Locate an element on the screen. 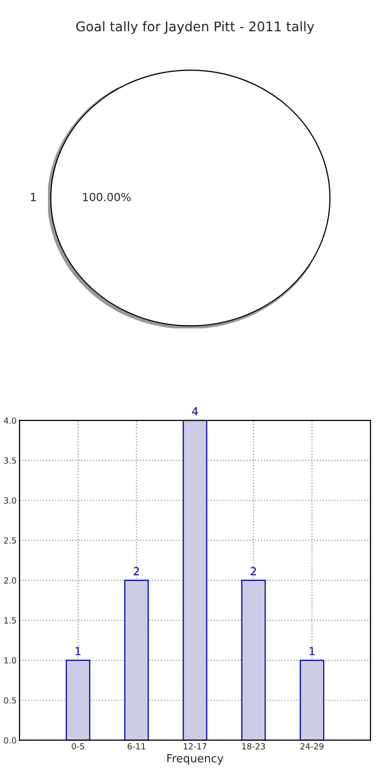  data-label: 100.00% is located at coordinates (107, 197).